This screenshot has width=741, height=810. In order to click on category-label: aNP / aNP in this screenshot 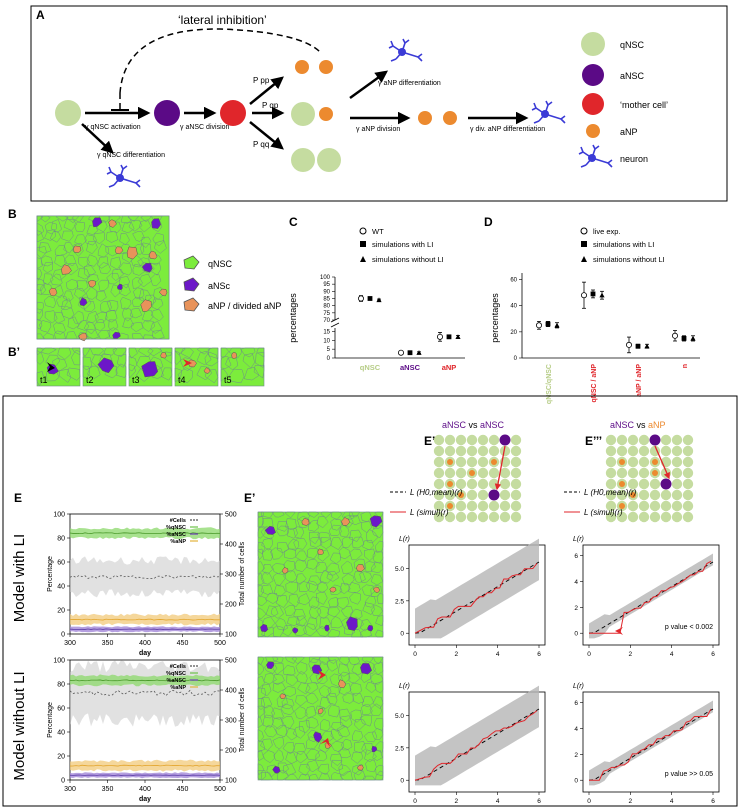, I will do `click(639, 380)`.